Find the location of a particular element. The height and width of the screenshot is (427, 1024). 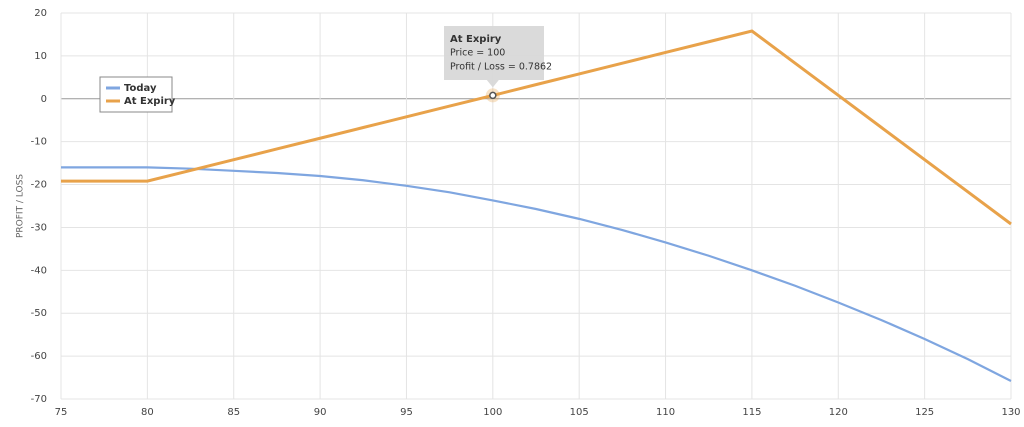

x-tick-label: 125 is located at coordinates (924, 412).